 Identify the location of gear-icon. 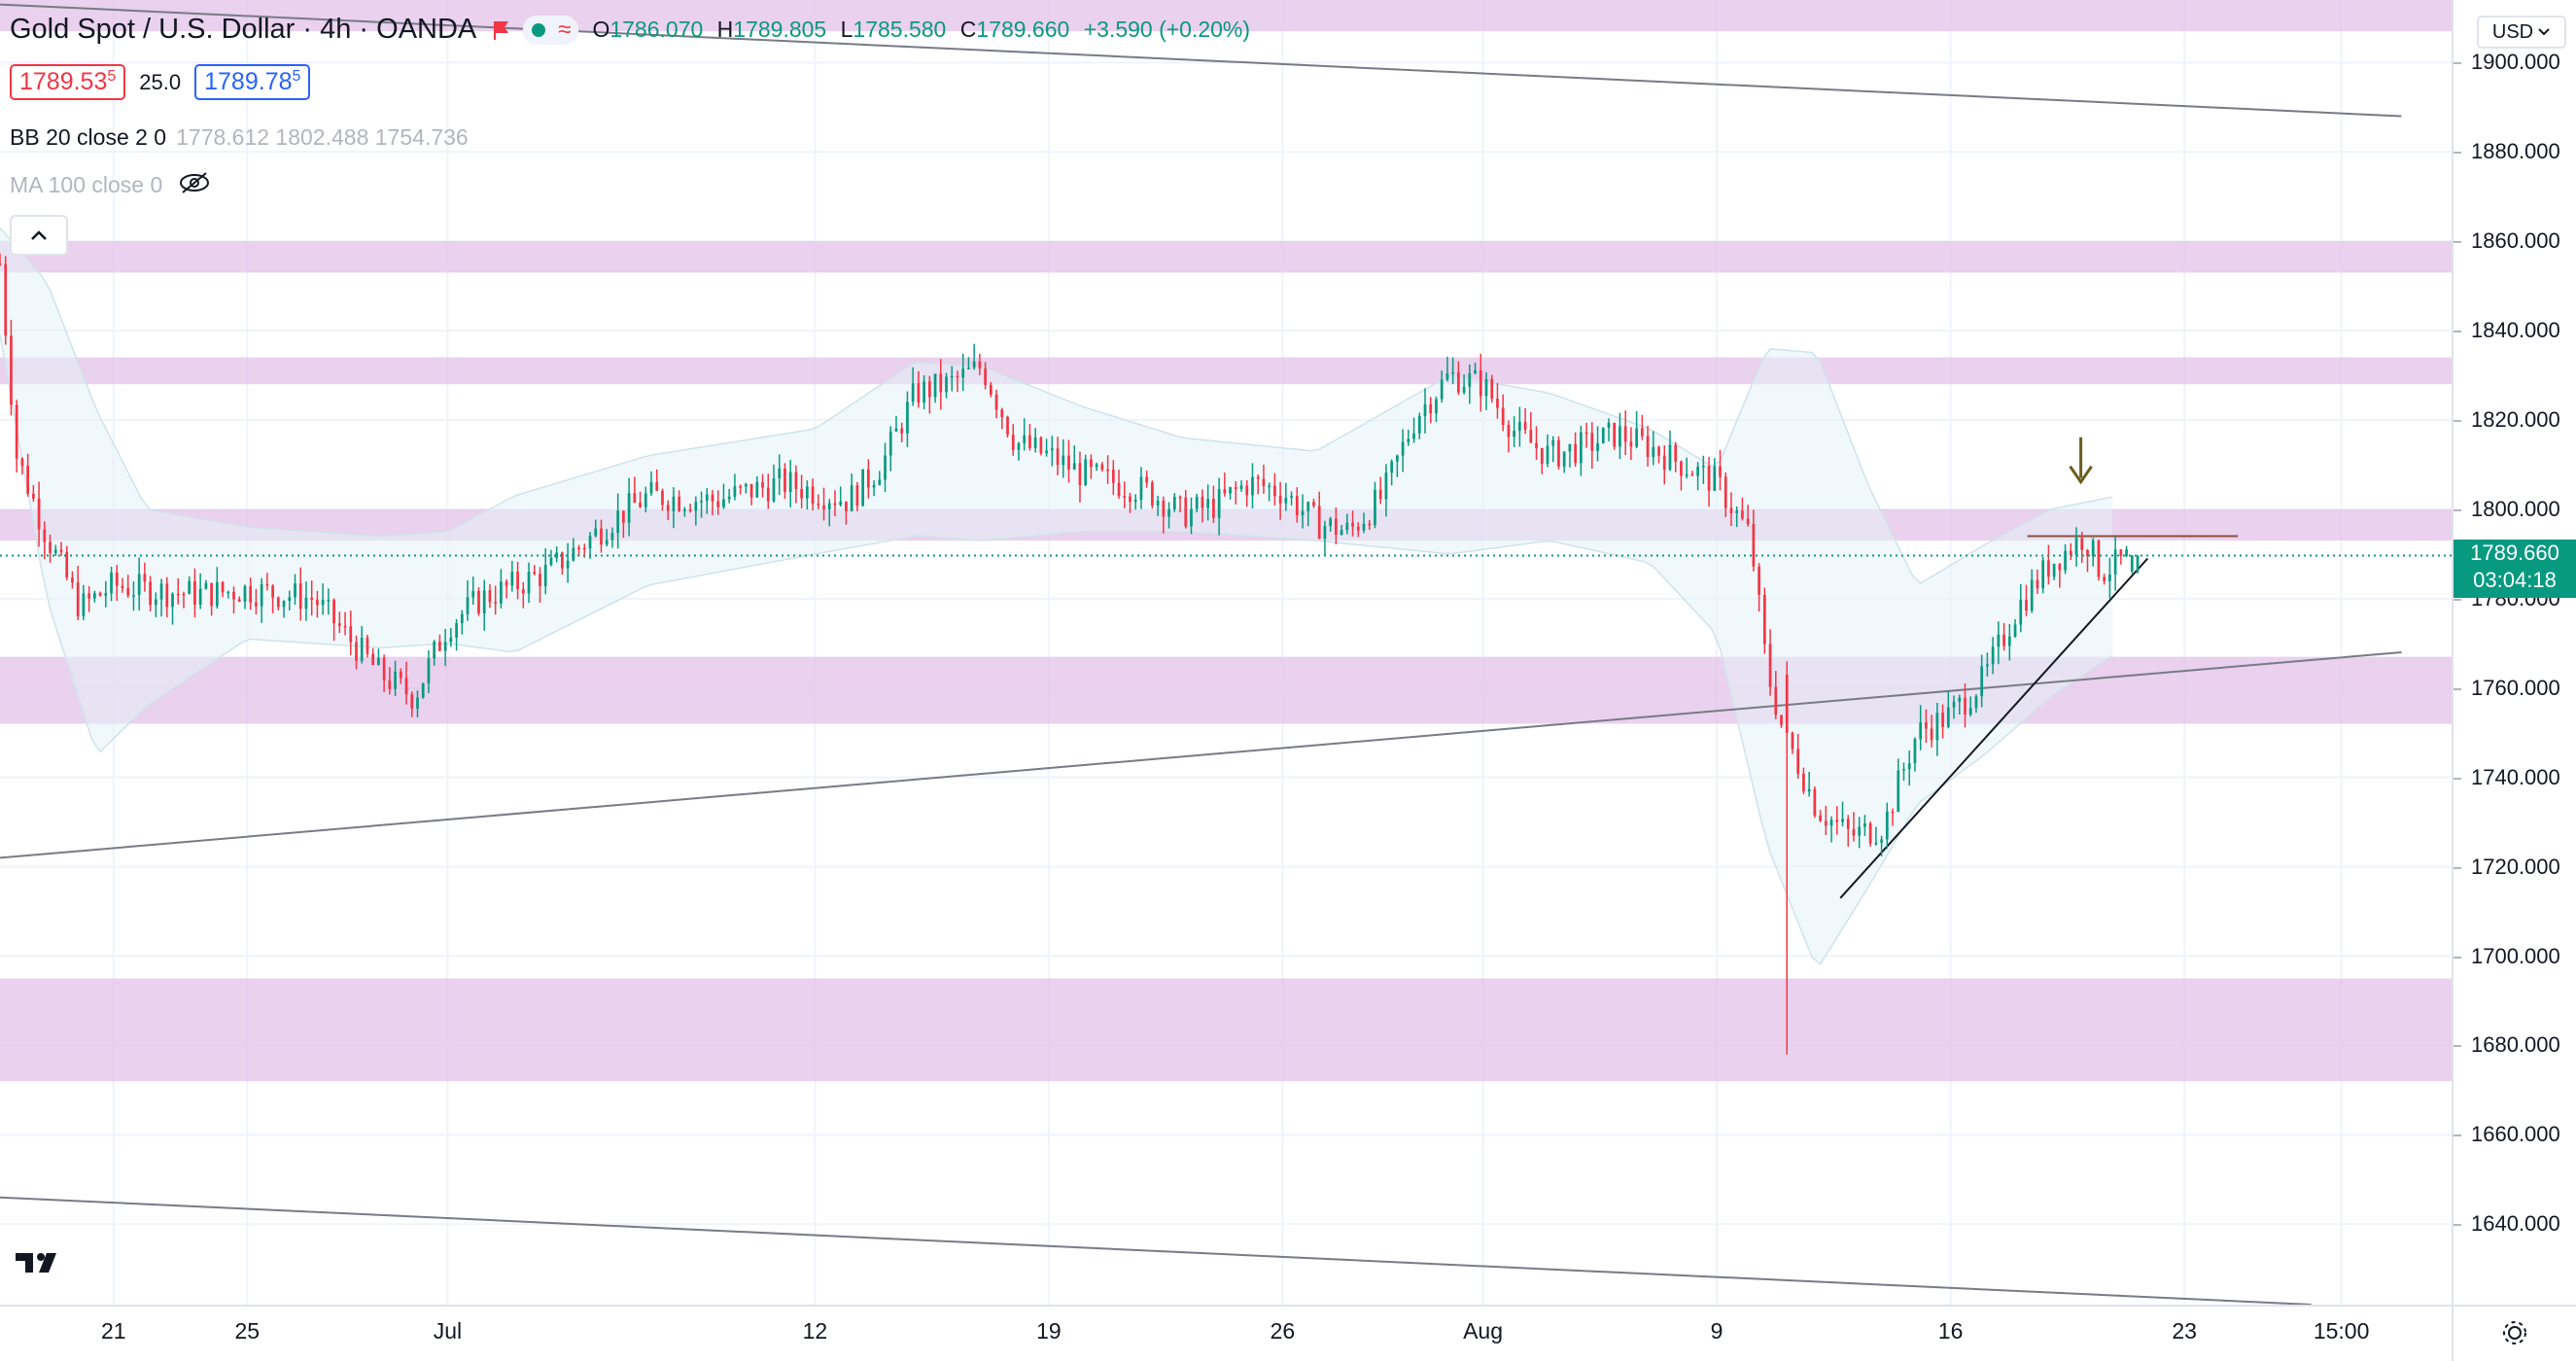
(2515, 1333).